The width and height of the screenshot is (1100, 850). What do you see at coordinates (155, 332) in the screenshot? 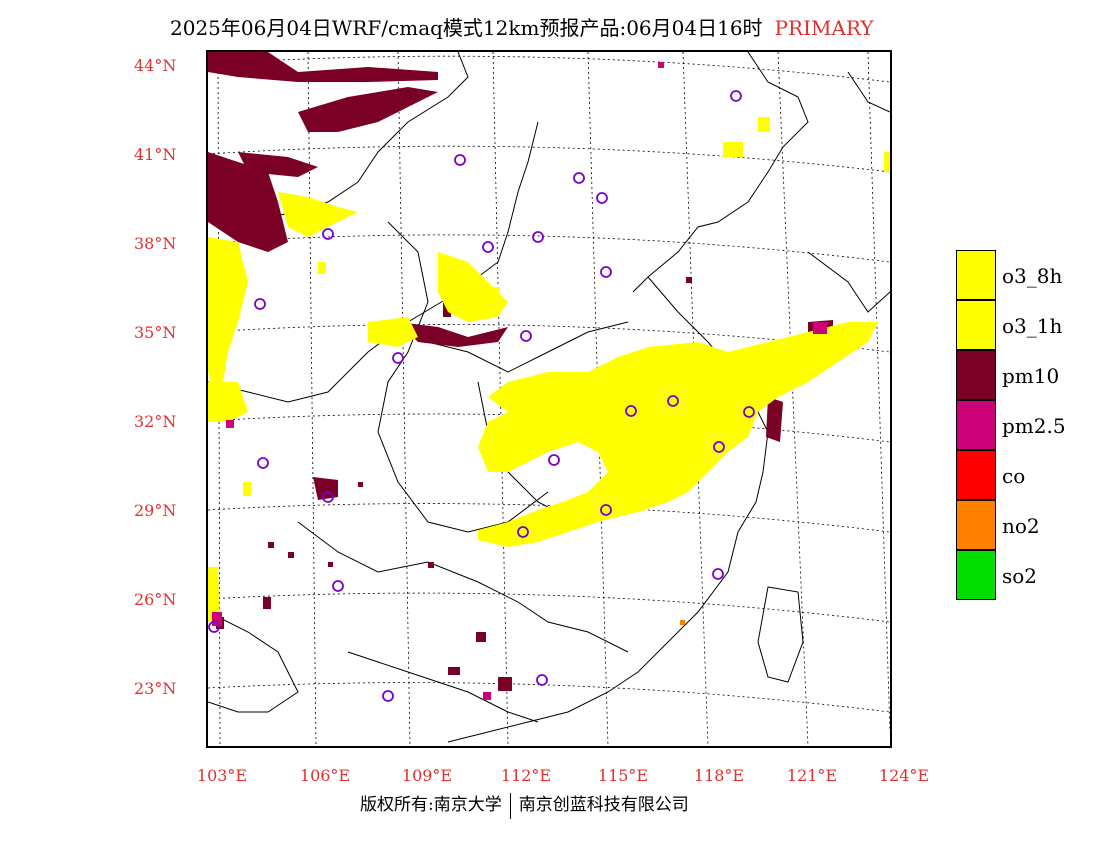
I see `lat-label-35: 35°N` at bounding box center [155, 332].